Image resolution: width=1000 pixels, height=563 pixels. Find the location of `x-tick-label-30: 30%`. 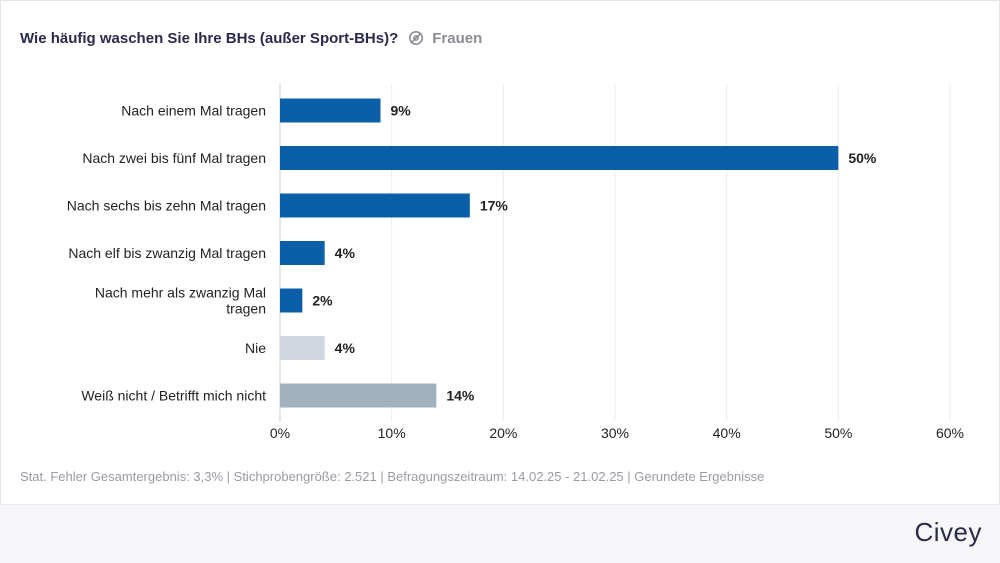

x-tick-label-30: 30% is located at coordinates (615, 433).